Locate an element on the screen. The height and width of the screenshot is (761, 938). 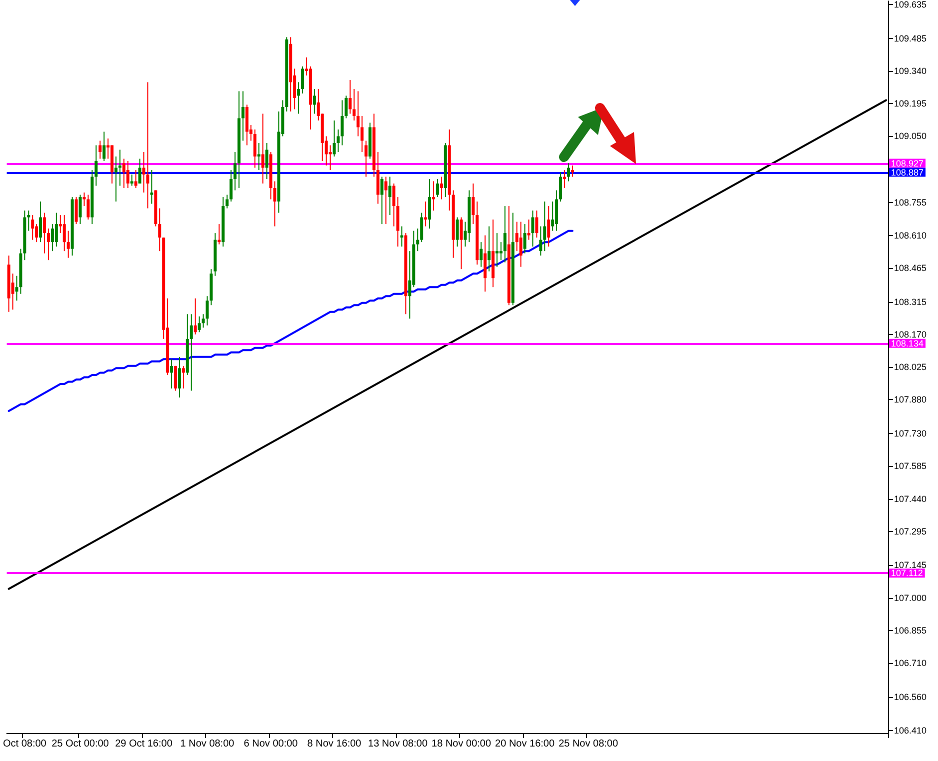
y-tick-label: 108.170 is located at coordinates (910, 334).